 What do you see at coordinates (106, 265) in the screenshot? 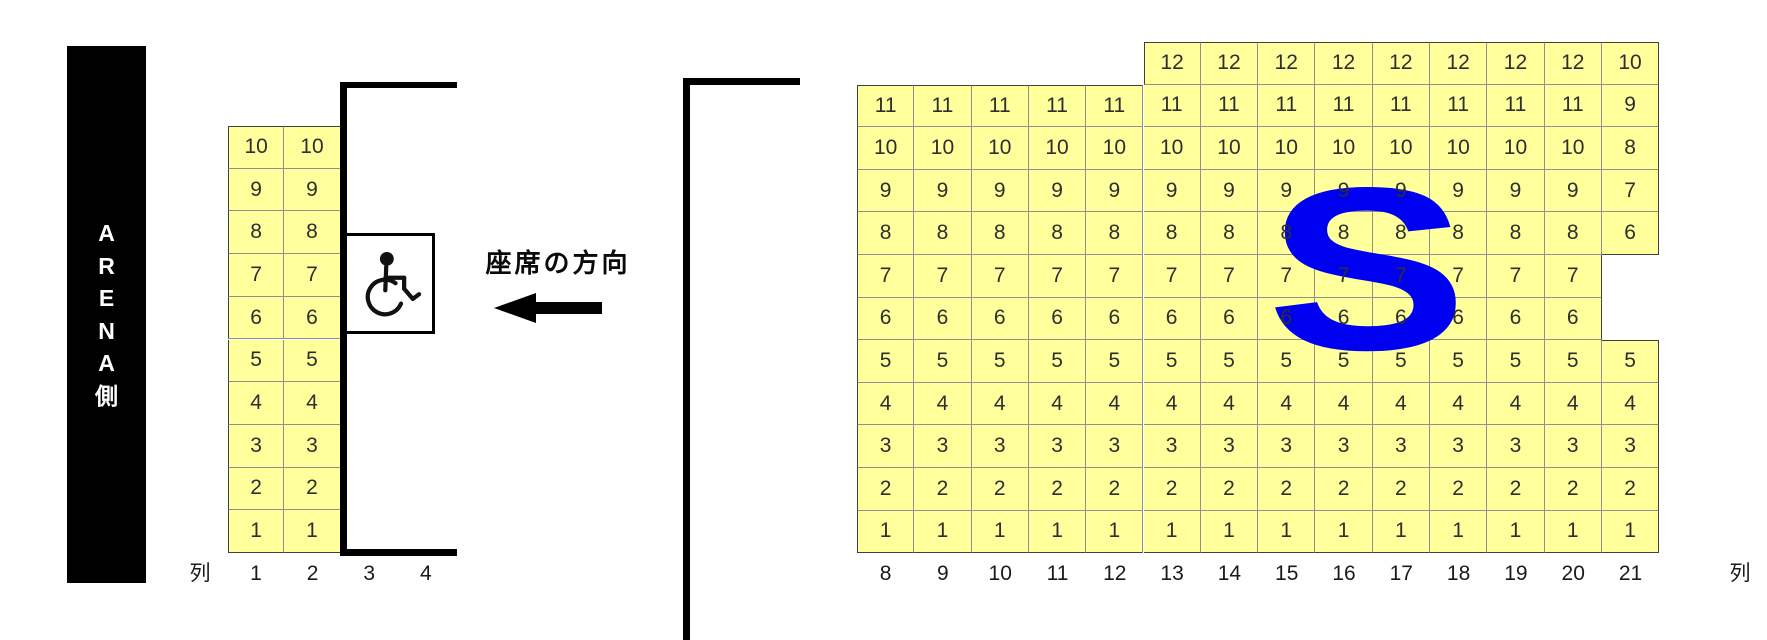
I see `arena-letter: R` at bounding box center [106, 265].